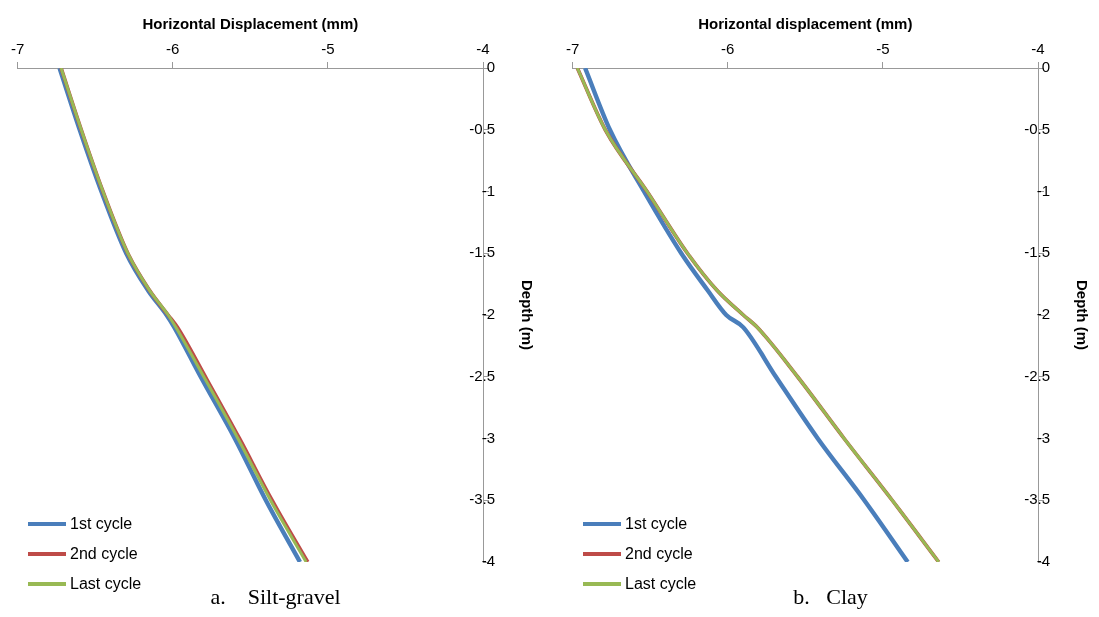 This screenshot has height=617, width=1099. I want to click on text: a. Silt-gravel, so click(275, 596).